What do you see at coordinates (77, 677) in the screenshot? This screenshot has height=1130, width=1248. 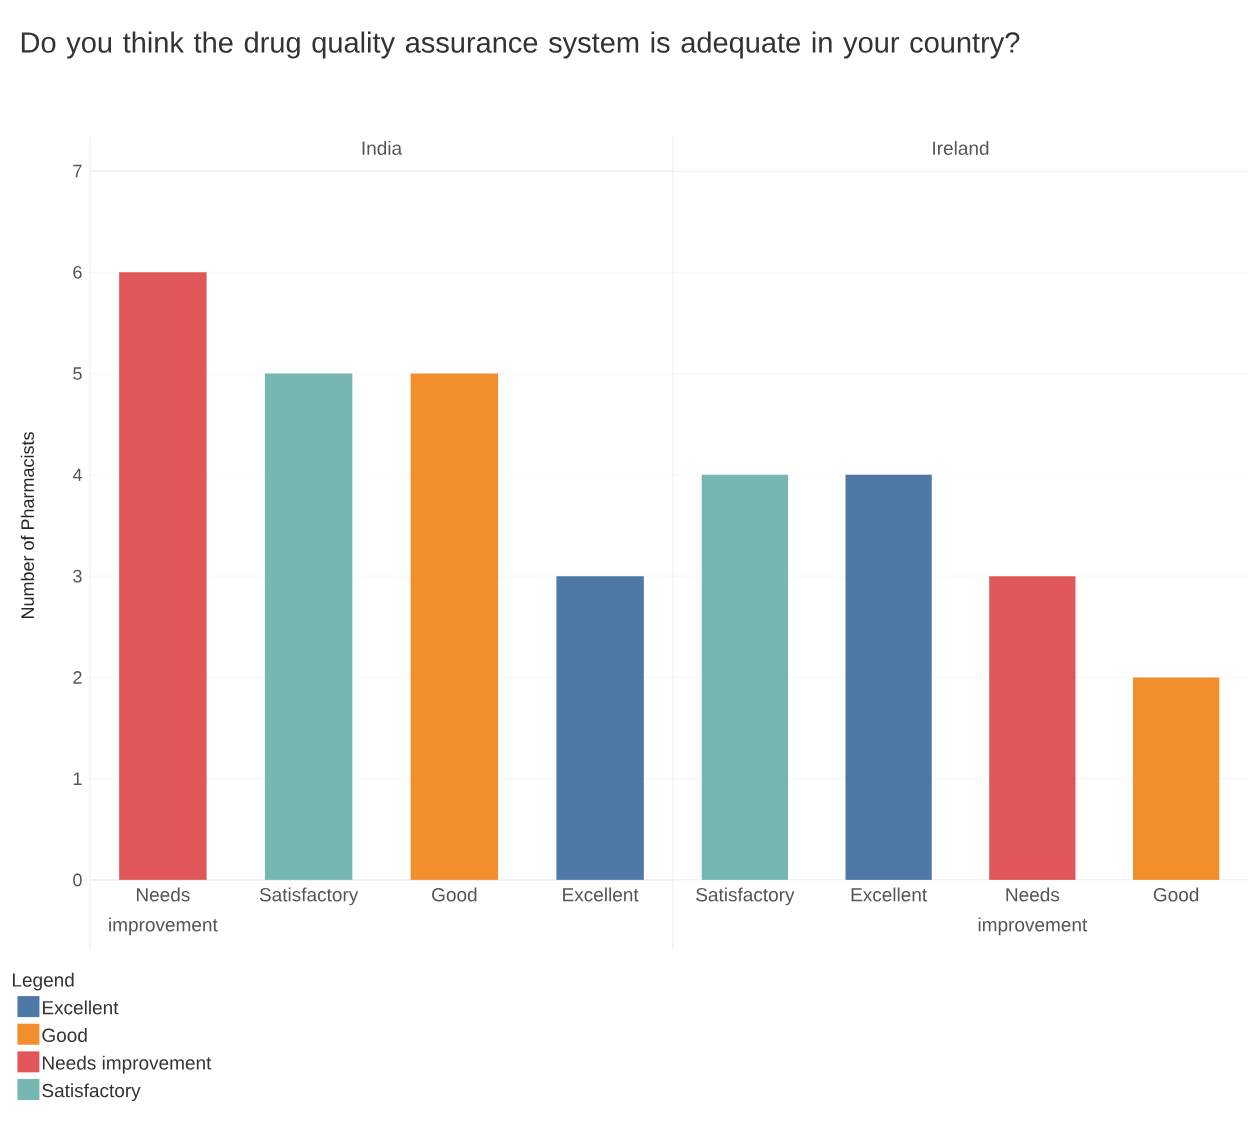 I see `y-tick-label: 2` at bounding box center [77, 677].